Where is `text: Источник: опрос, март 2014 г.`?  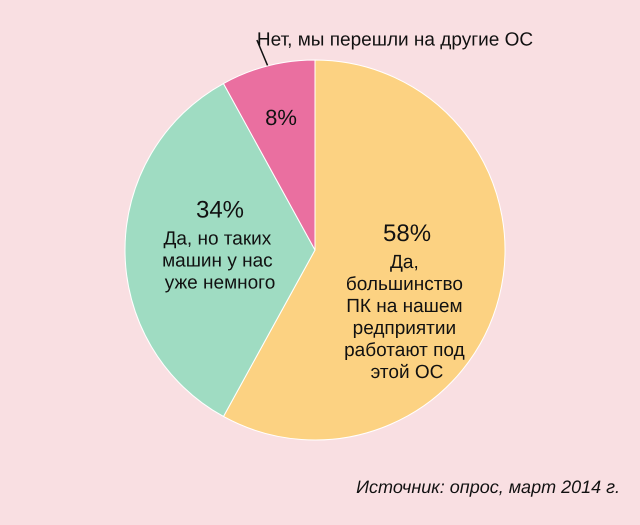 text: Источник: опрос, март 2014 г. is located at coordinates (488, 487).